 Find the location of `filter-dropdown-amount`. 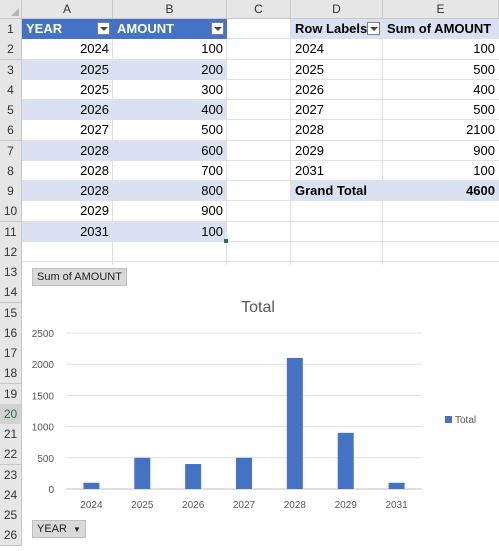

filter-dropdown-amount is located at coordinates (217, 28).